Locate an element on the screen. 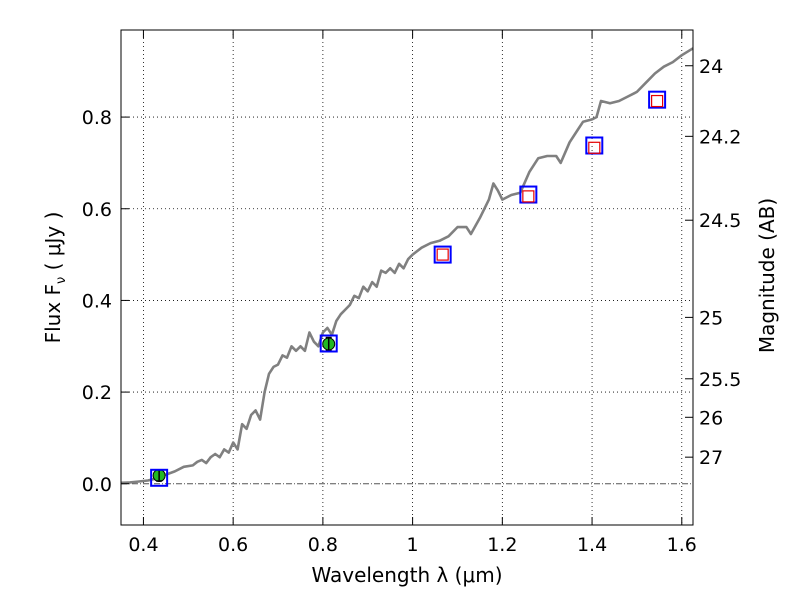  right-tick-label: 24 is located at coordinates (711, 67).